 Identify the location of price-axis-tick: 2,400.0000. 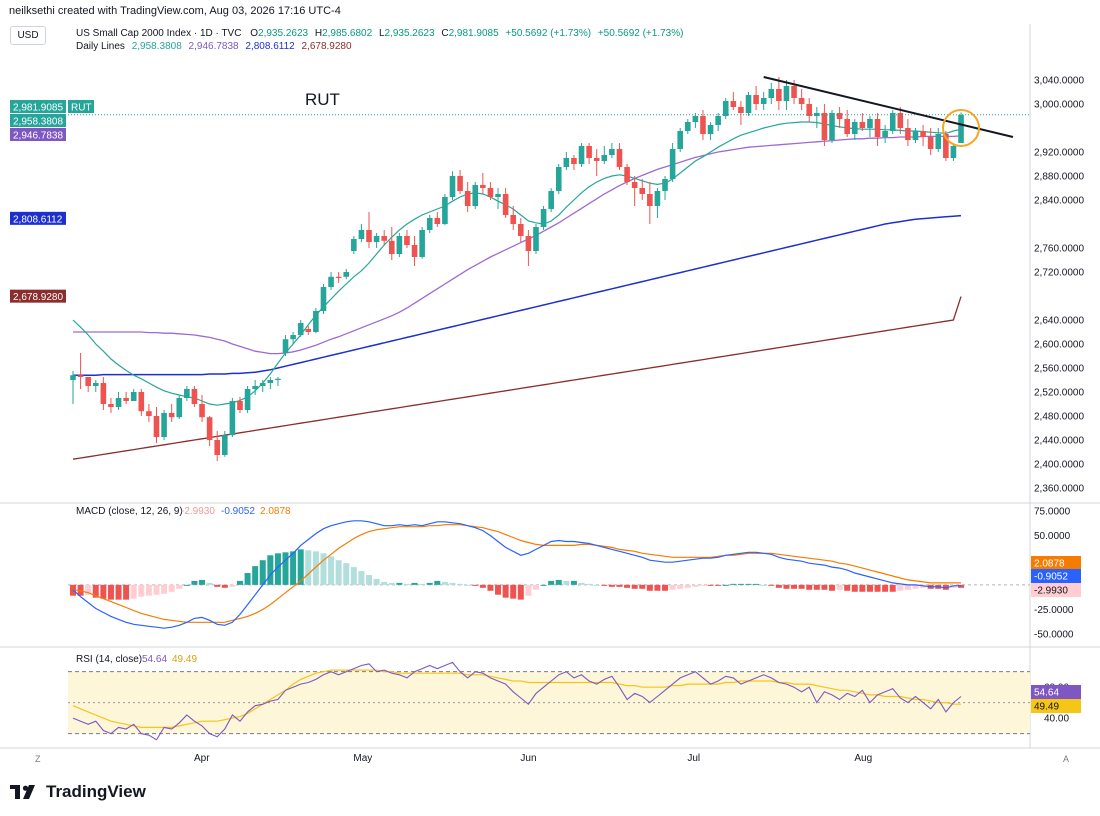
(1059, 465).